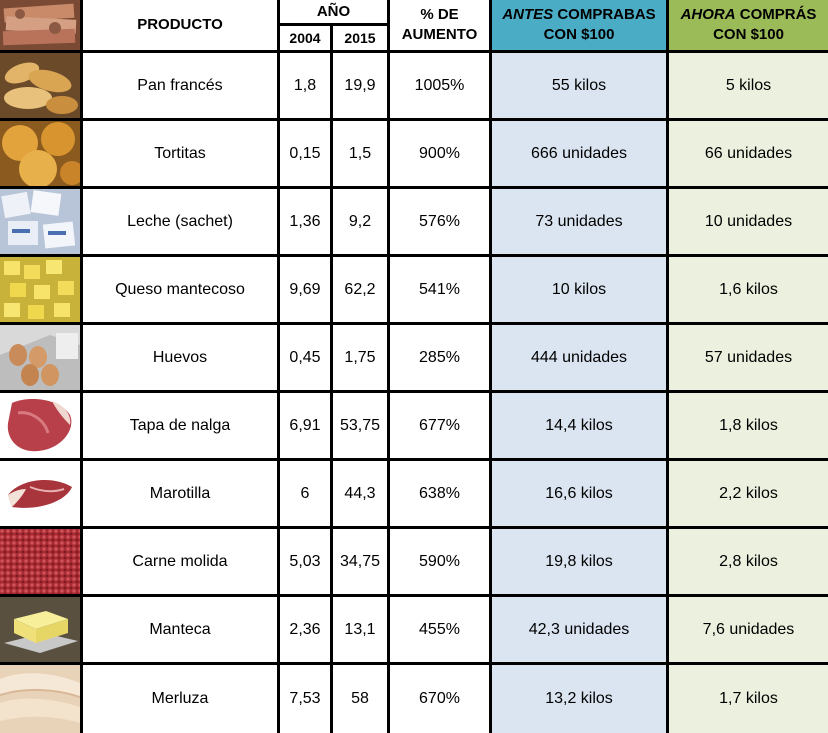 The image size is (828, 733). Describe the element at coordinates (439, 699) in the screenshot. I see `row-aumento: 670%` at that location.